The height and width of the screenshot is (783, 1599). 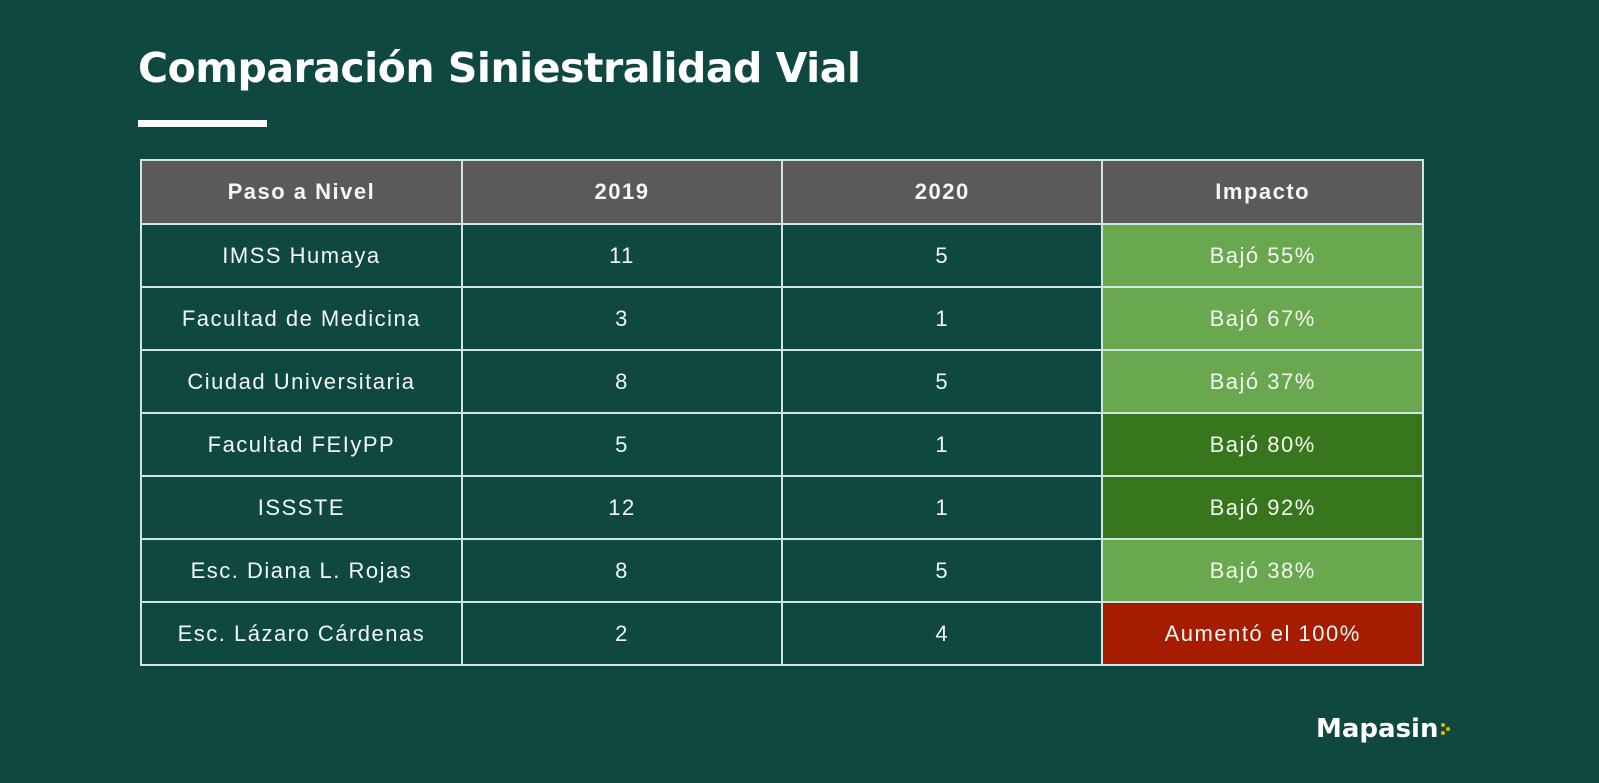 What do you see at coordinates (1262, 318) in the screenshot?
I see `cell-impacto: Bajó 67%` at bounding box center [1262, 318].